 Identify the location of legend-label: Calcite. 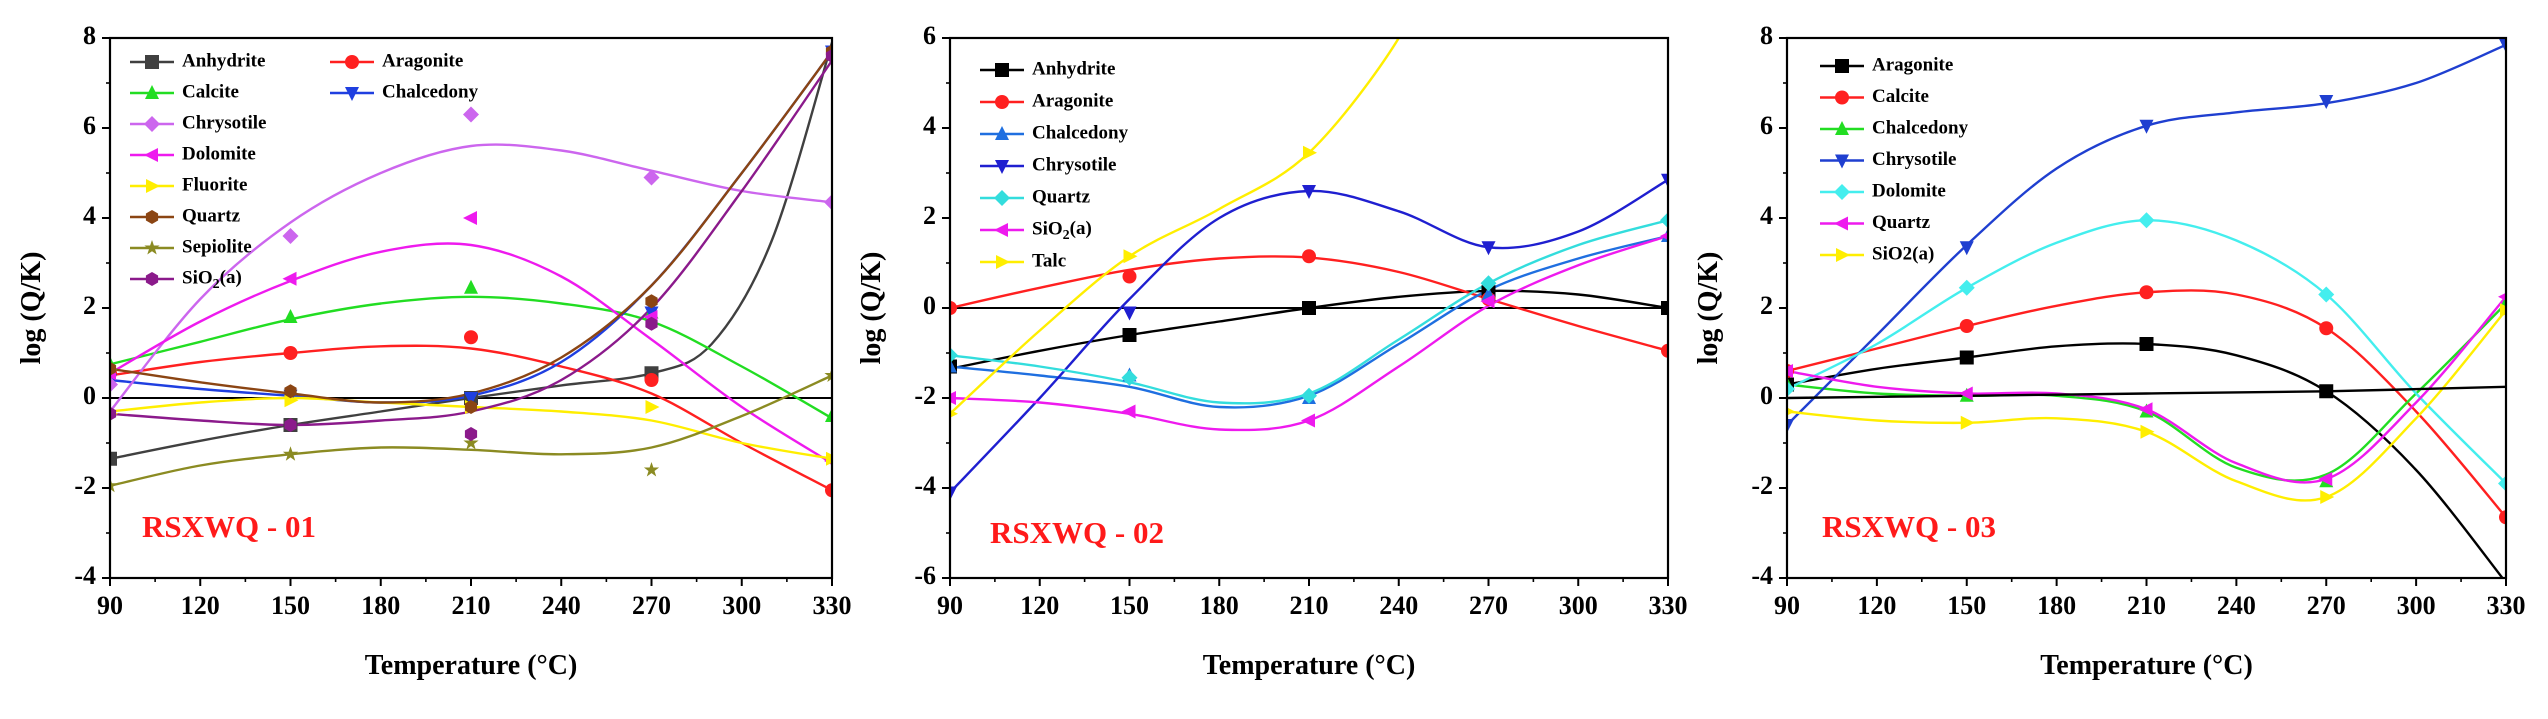
(210, 91).